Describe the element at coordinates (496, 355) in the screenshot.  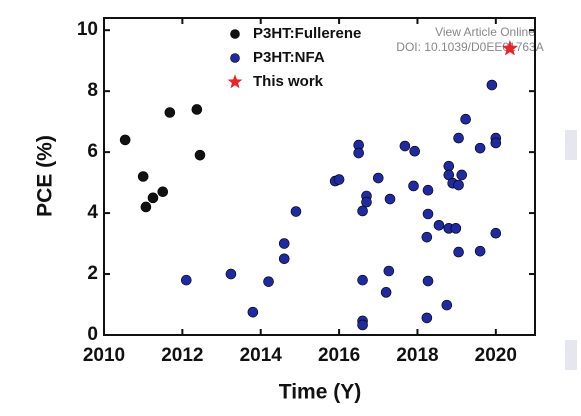
I see `x-tick-label: 2020` at that location.